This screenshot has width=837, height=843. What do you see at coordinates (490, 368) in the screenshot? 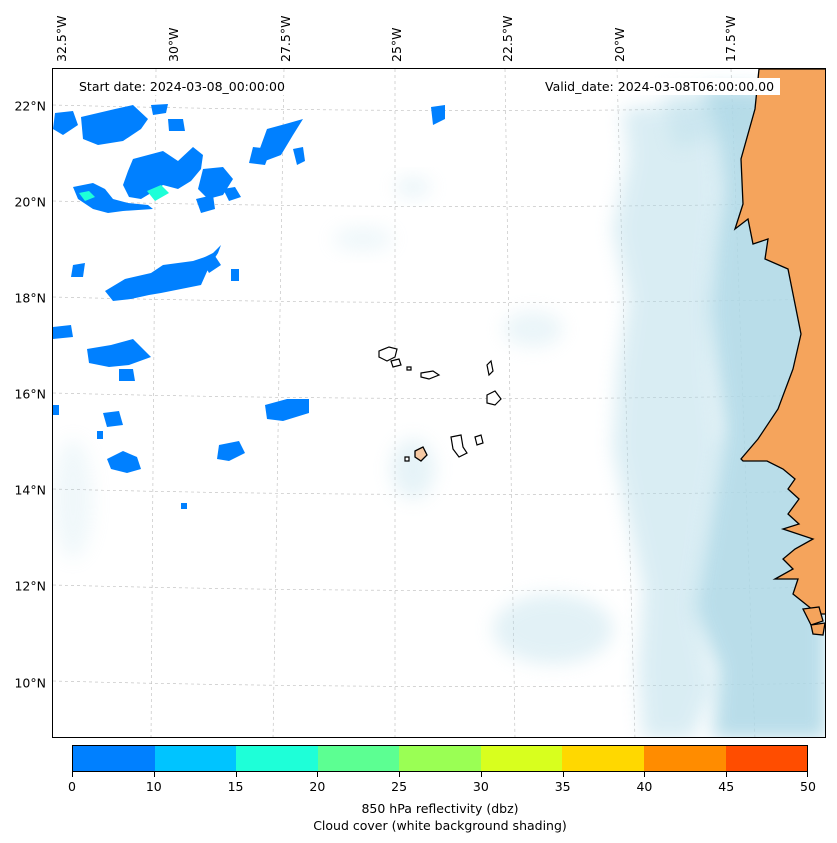
I see `island-sal` at bounding box center [490, 368].